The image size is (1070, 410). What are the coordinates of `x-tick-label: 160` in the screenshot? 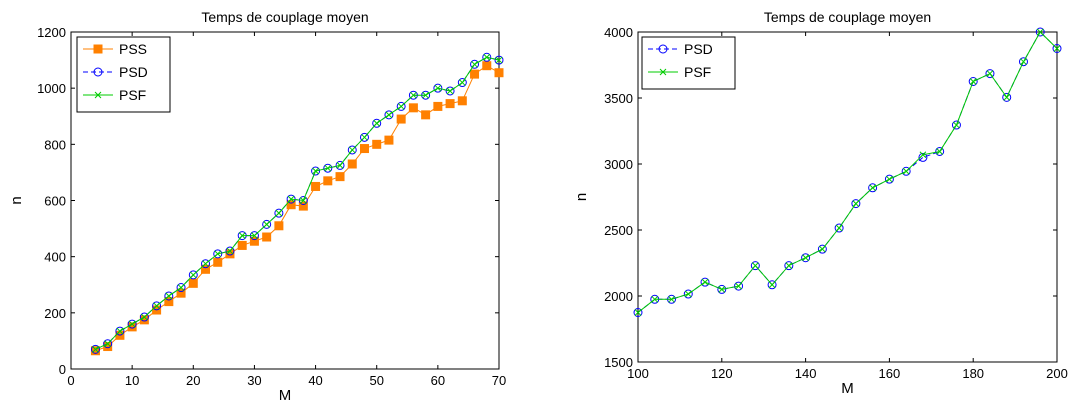 It's located at (890, 373).